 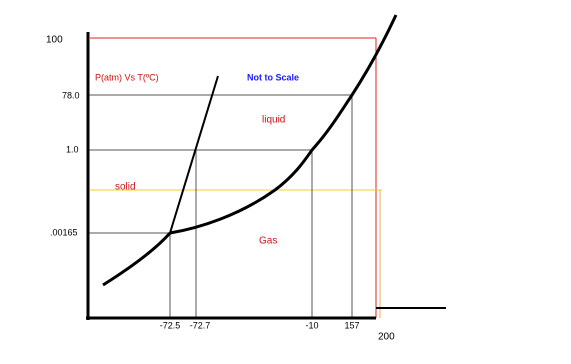 What do you see at coordinates (137, 259) in the screenshot?
I see `sublimation-curve` at bounding box center [137, 259].